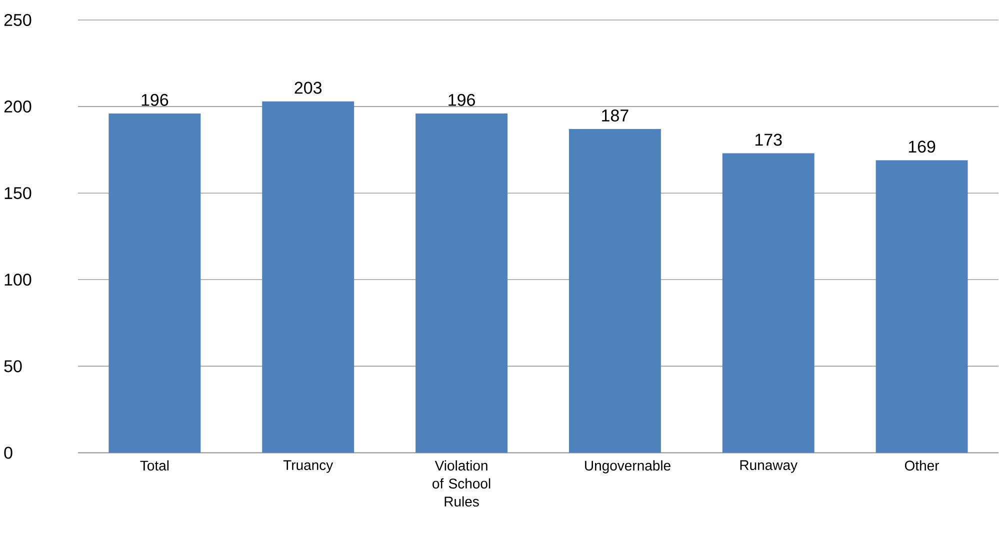 This screenshot has height=552, width=999. I want to click on x-tick-label: Total, so click(154, 465).